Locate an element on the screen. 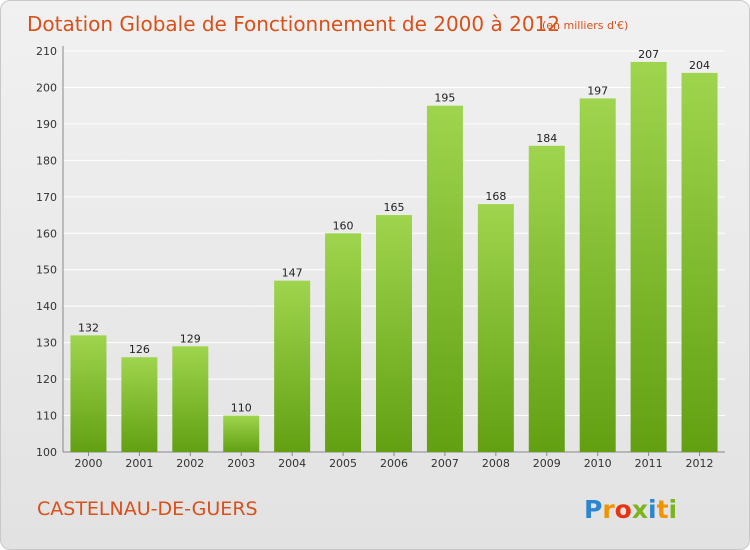  x-tick-label: 2003 is located at coordinates (241, 463).